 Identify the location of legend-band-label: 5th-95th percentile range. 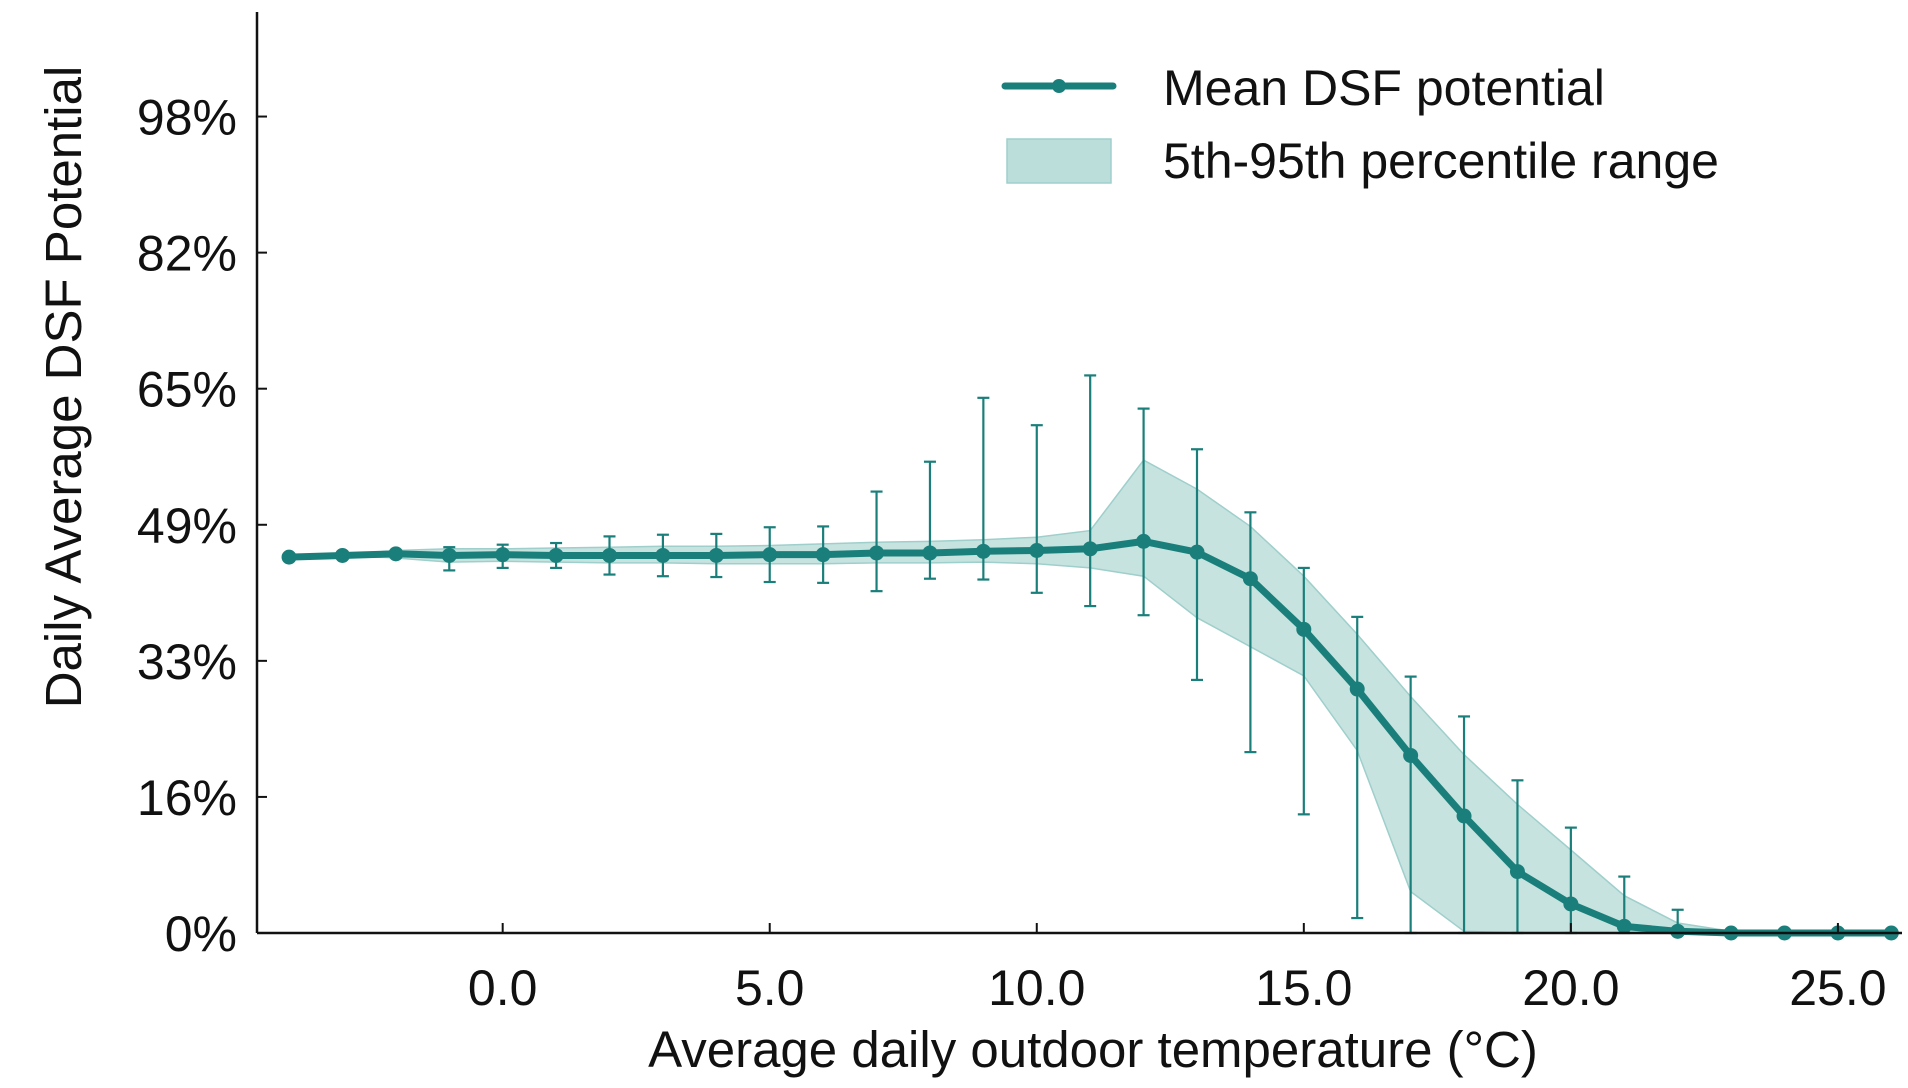
(1441, 161).